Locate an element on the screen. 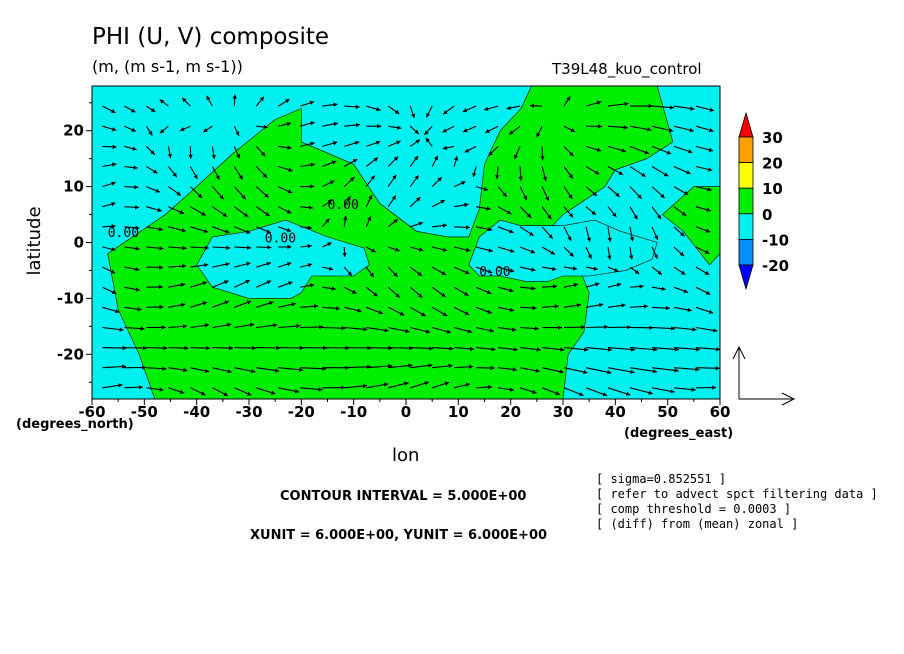 This screenshot has width=904, height=654. colorbar-label-3: 0 is located at coordinates (767, 215).